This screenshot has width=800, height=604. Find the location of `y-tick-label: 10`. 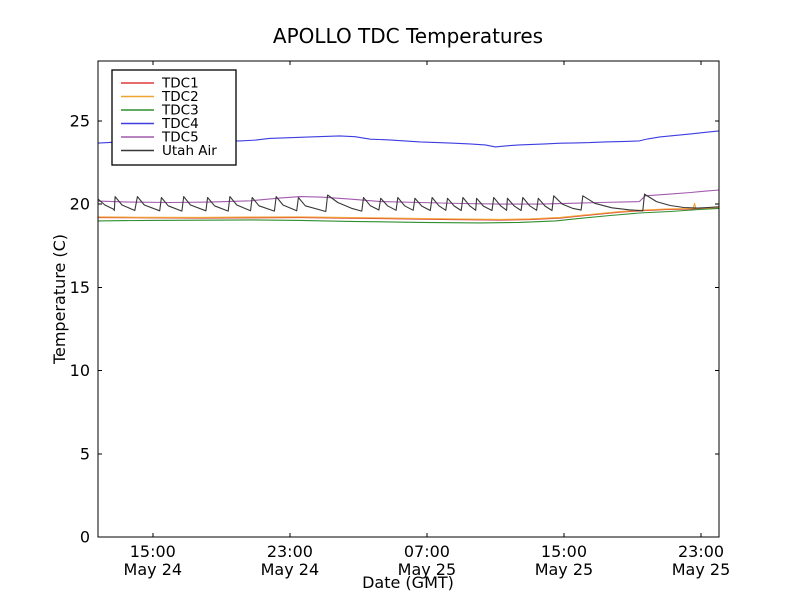

y-tick-label: 10 is located at coordinates (80, 370).